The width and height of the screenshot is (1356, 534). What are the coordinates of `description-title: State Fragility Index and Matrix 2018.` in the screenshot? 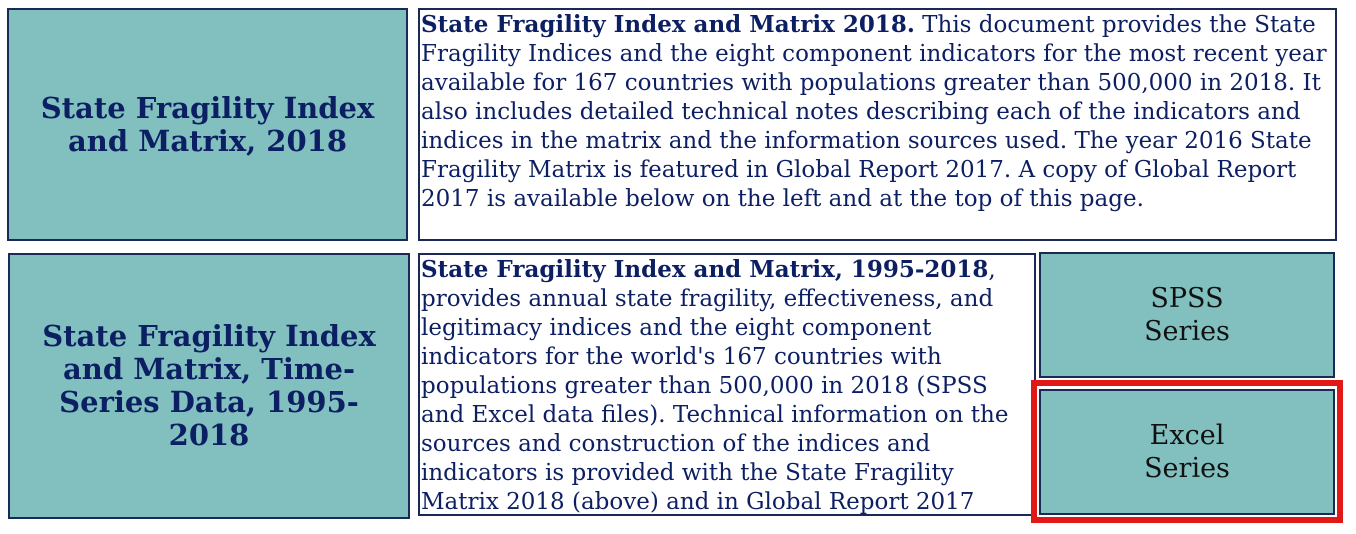 It's located at (668, 24).